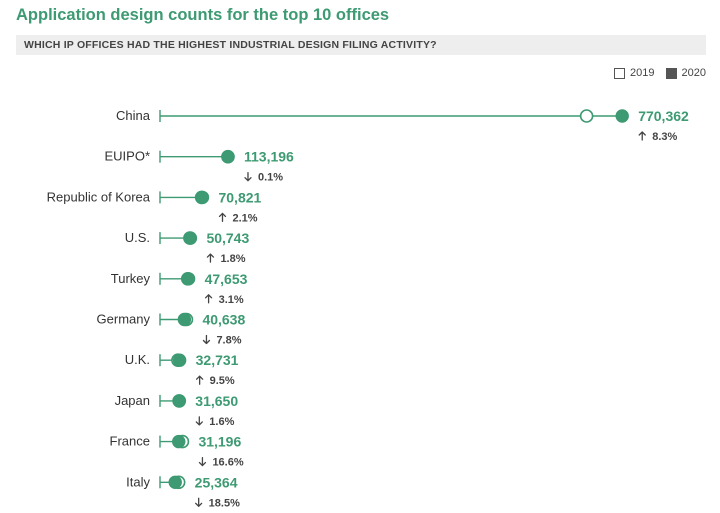  I want to click on office-label: Germany, so click(124, 319).